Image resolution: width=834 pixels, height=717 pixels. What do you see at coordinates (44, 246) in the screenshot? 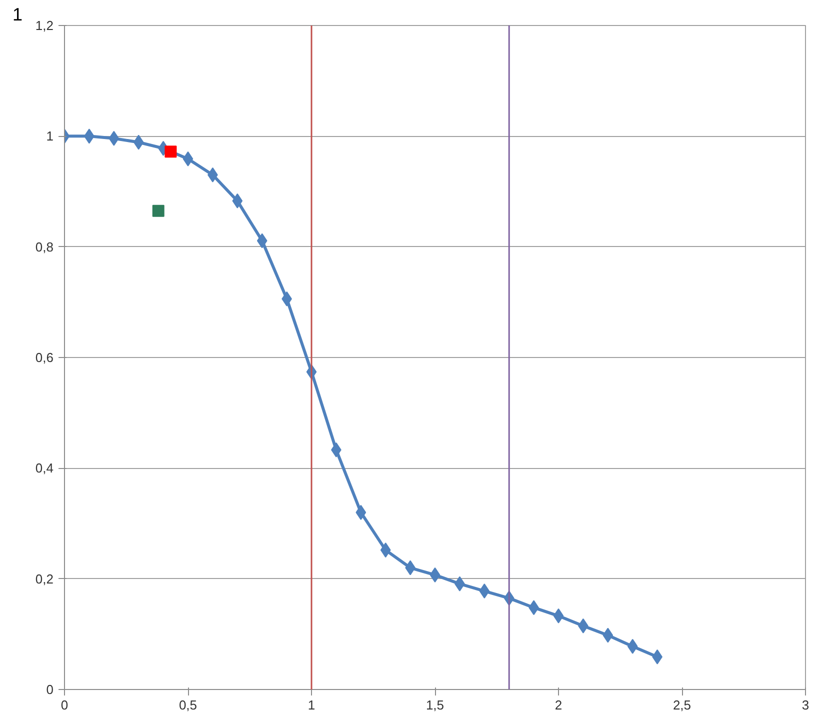
I see `y-tick-label: 0,8` at bounding box center [44, 246].